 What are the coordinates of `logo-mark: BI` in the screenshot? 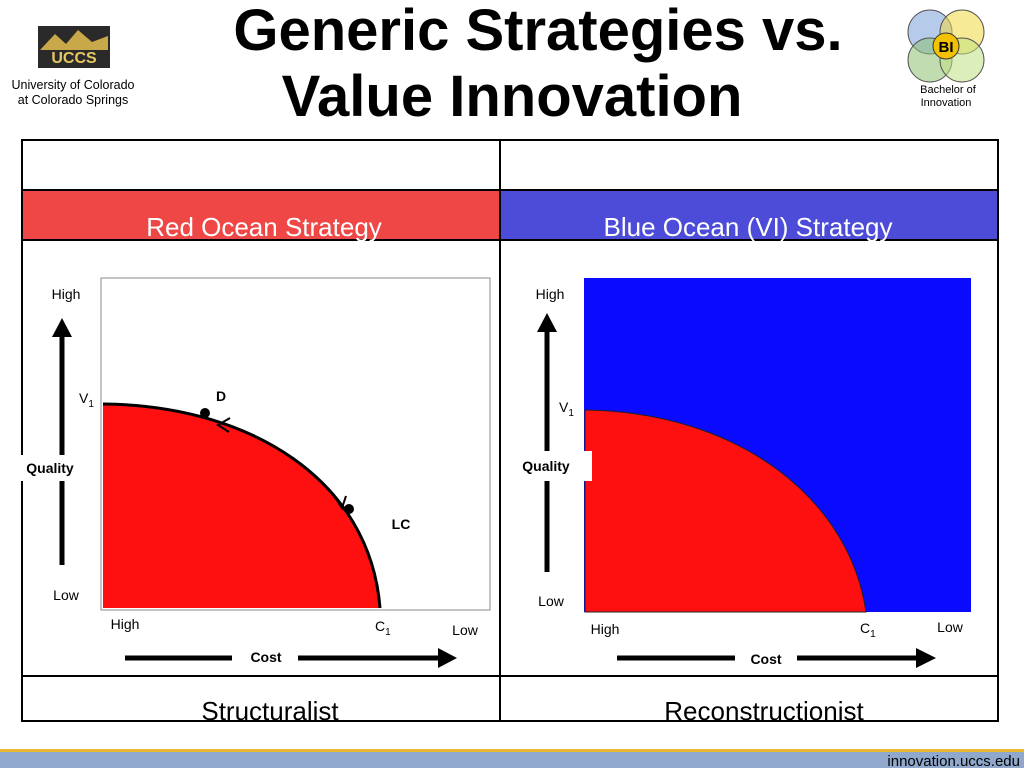 It's located at (946, 47).